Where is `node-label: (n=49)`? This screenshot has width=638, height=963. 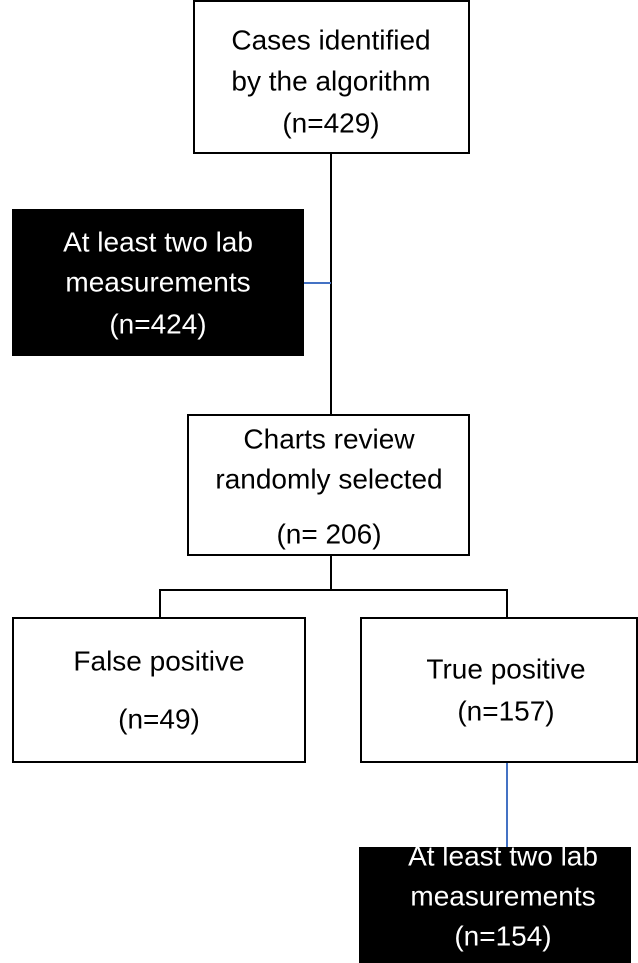
node-label: (n=49) is located at coordinates (159, 718).